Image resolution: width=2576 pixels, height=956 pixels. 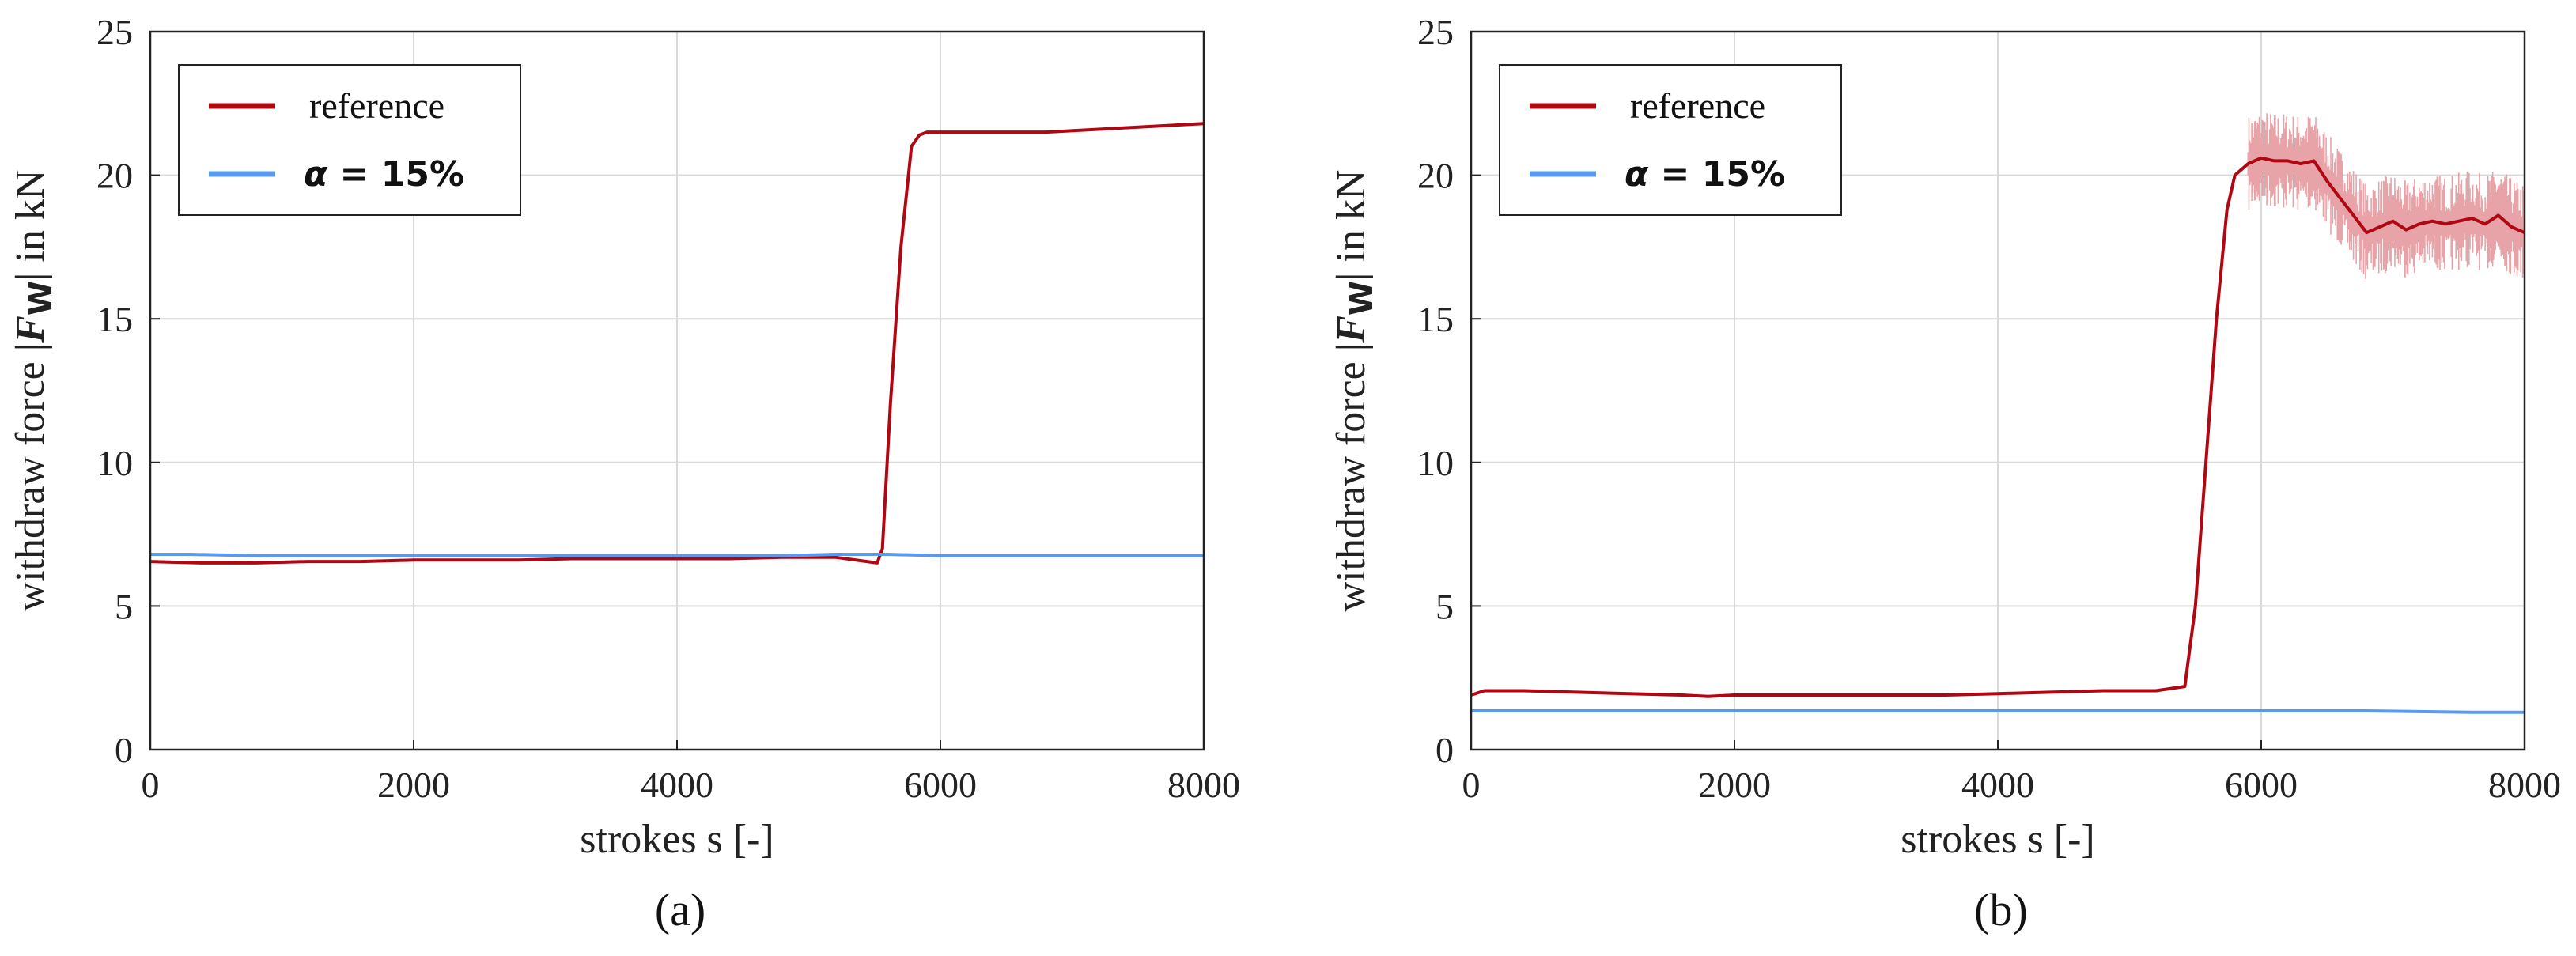 I want to click on panel-caption: (b), so click(x=2001, y=910).